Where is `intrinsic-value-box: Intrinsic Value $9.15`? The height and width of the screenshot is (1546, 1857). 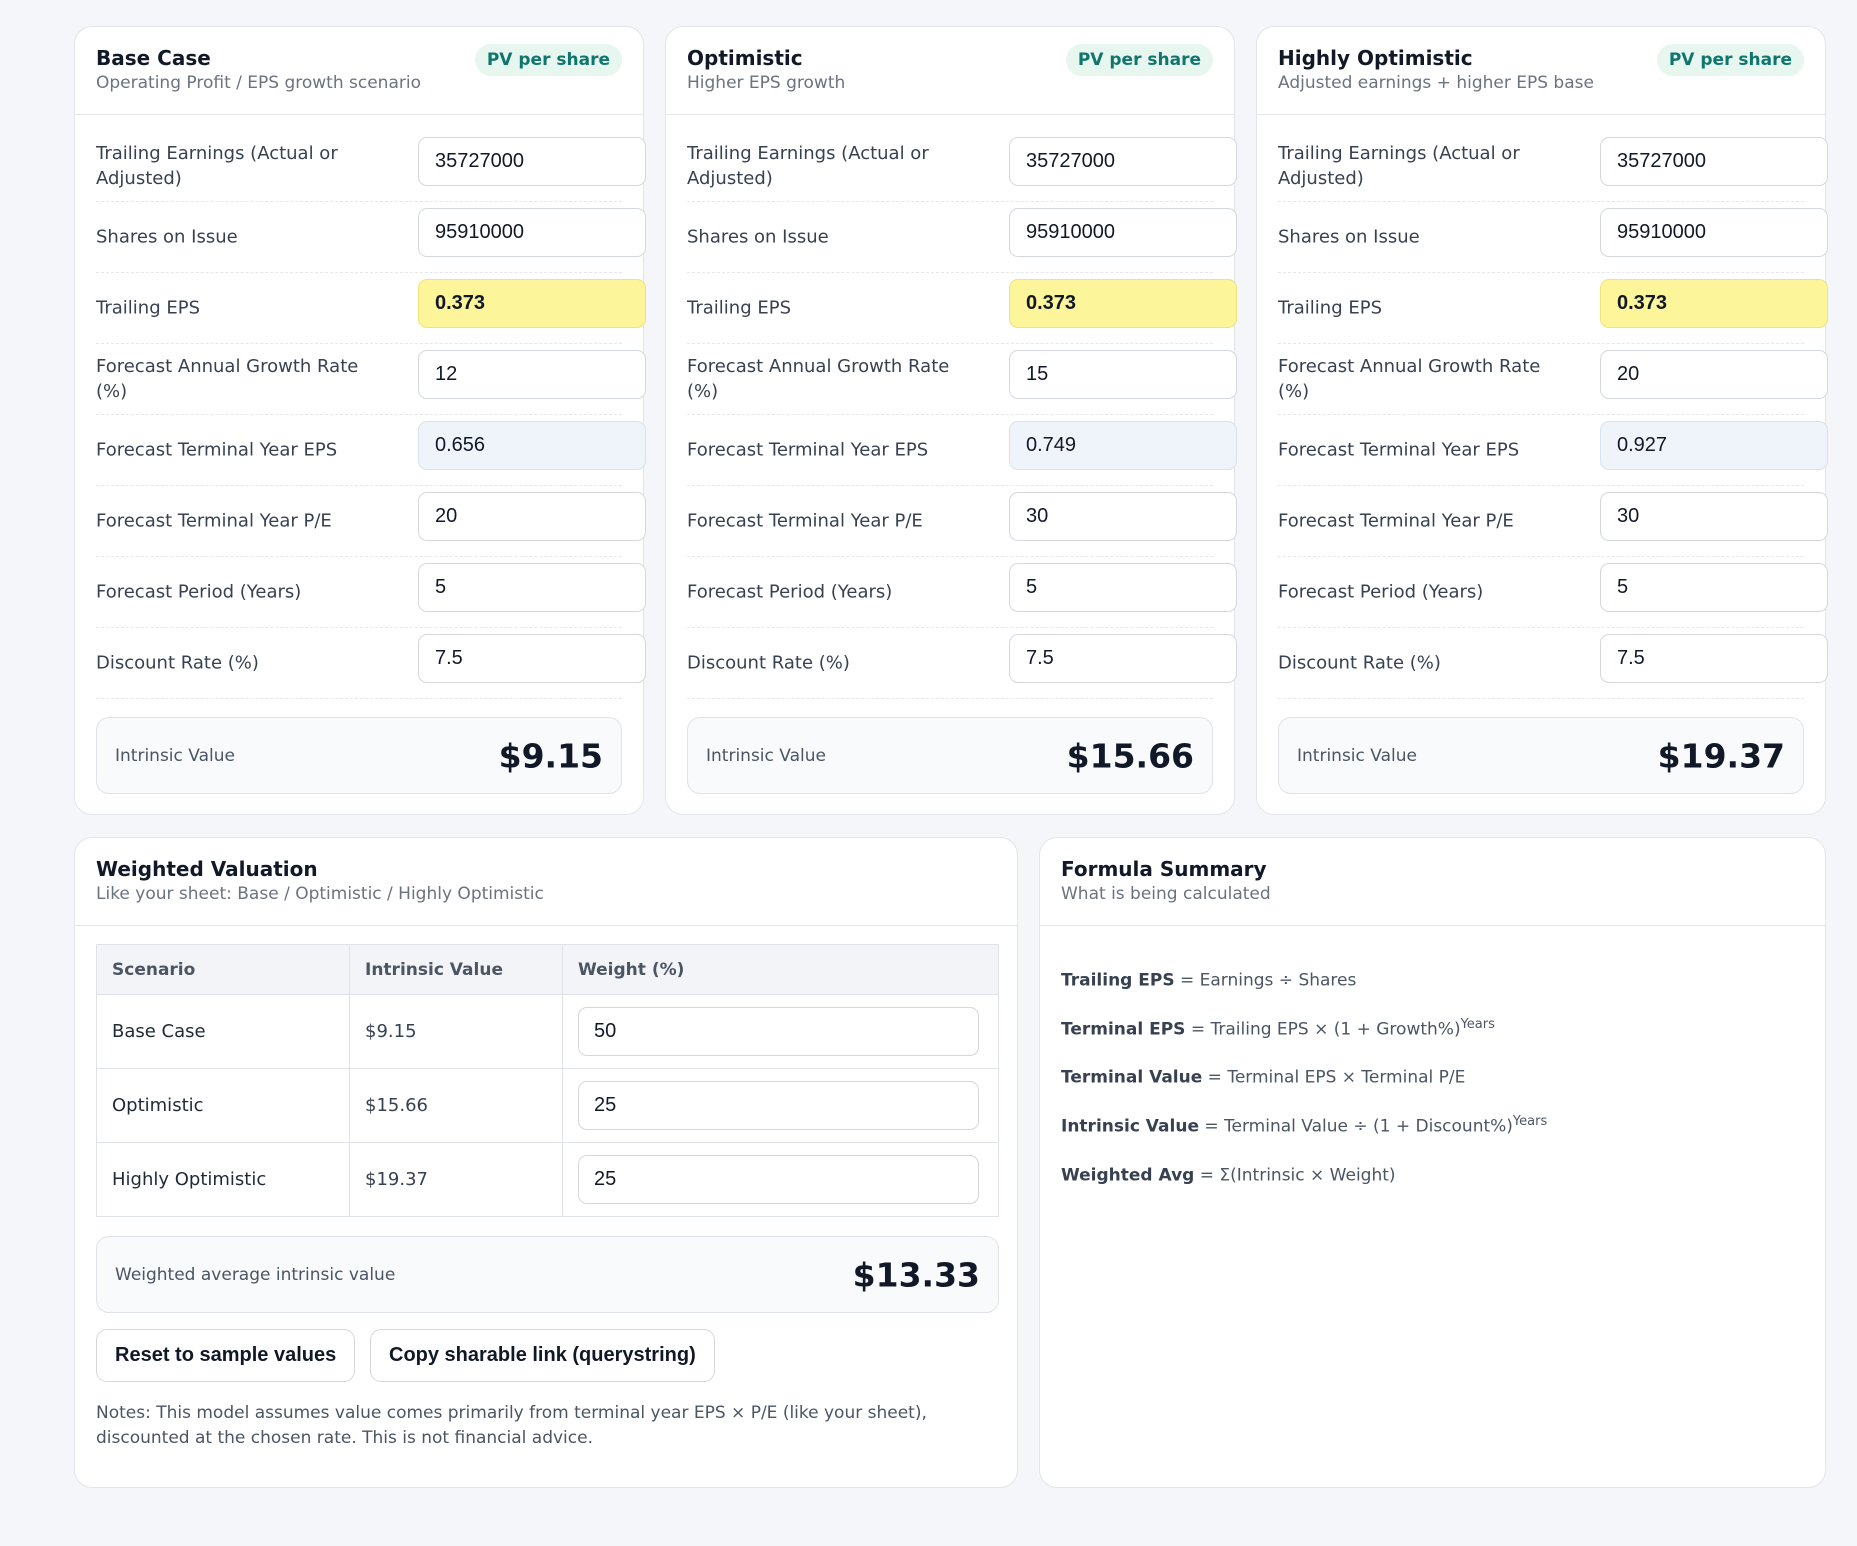 intrinsic-value-box: Intrinsic Value $9.15 is located at coordinates (359, 755).